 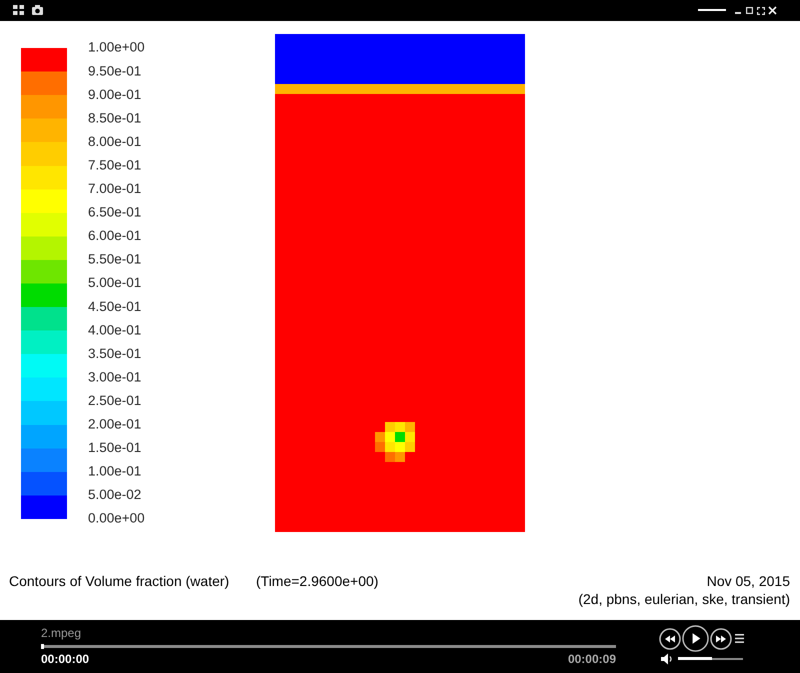 What do you see at coordinates (115, 330) in the screenshot?
I see `color-bar-label: 4.00e-01` at bounding box center [115, 330].